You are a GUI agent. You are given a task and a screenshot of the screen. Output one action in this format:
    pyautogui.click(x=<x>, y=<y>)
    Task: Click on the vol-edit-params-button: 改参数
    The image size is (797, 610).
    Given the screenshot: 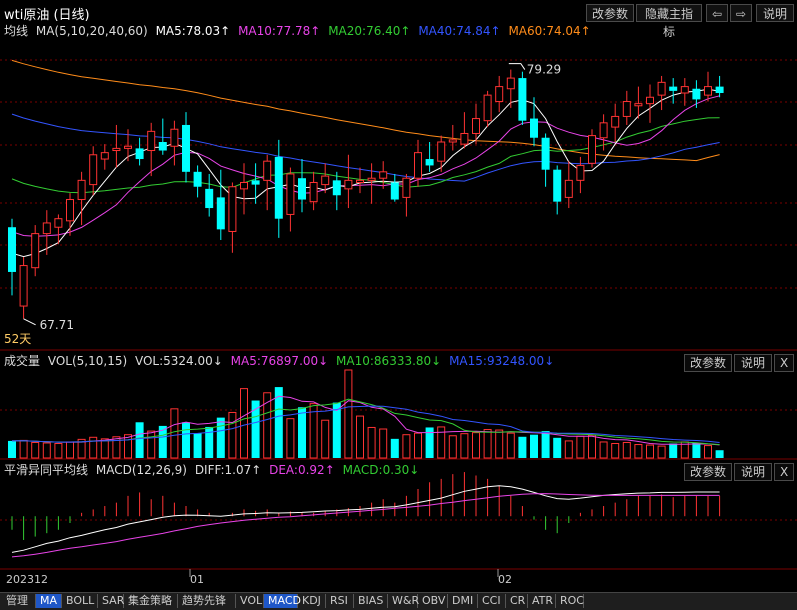 What is the action you would take?
    pyautogui.click(x=708, y=363)
    